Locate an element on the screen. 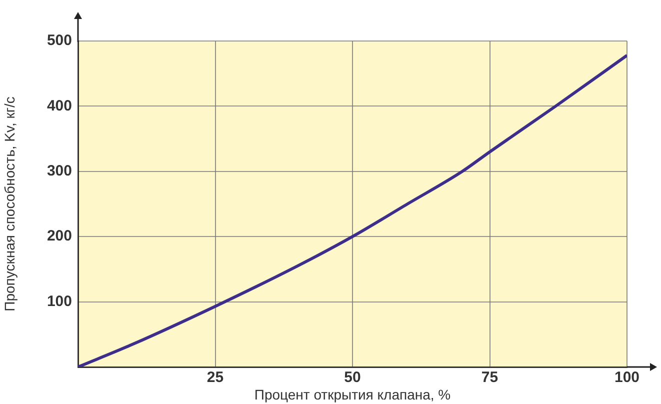  x-tick-label: 50 is located at coordinates (352, 377).